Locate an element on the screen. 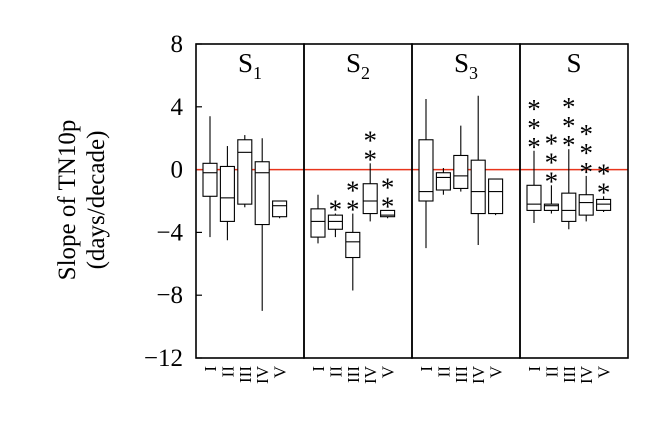 This screenshot has width=660, height=433. panel-label: S is located at coordinates (573, 63).